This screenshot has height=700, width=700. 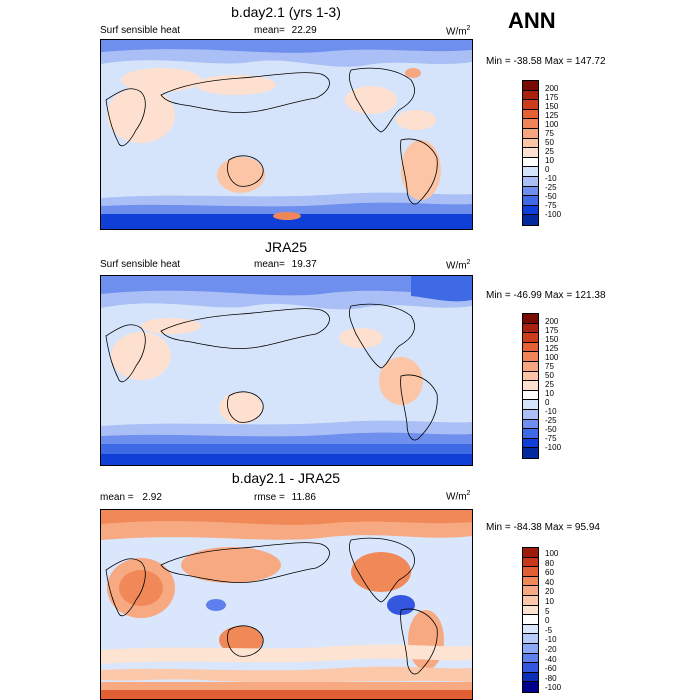 What do you see at coordinates (285, 264) in the screenshot?
I see `panel-2-mean: mean= 19.37` at bounding box center [285, 264].